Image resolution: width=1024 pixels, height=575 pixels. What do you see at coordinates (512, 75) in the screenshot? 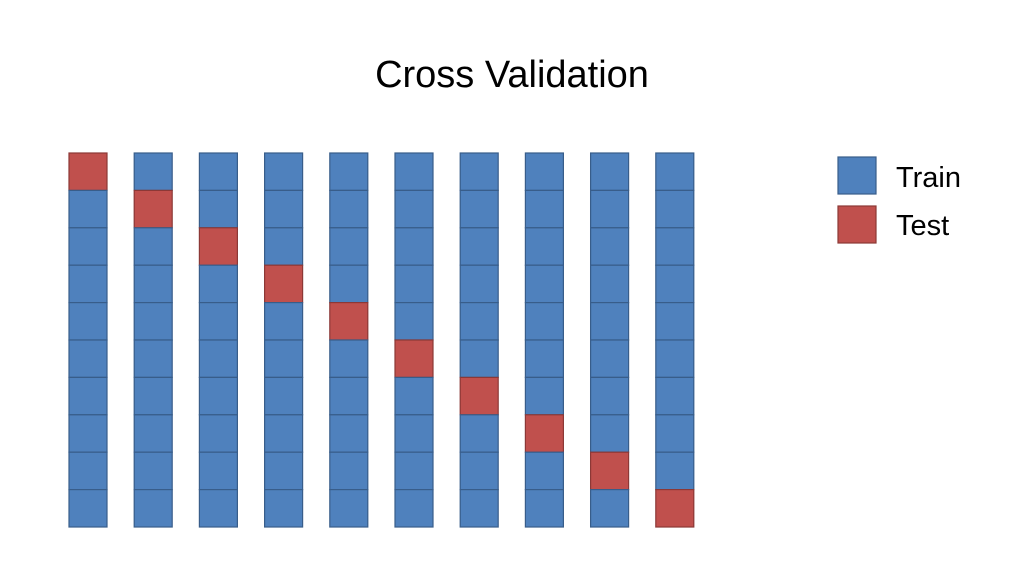
I see `slide-title: Cross Validation` at bounding box center [512, 75].